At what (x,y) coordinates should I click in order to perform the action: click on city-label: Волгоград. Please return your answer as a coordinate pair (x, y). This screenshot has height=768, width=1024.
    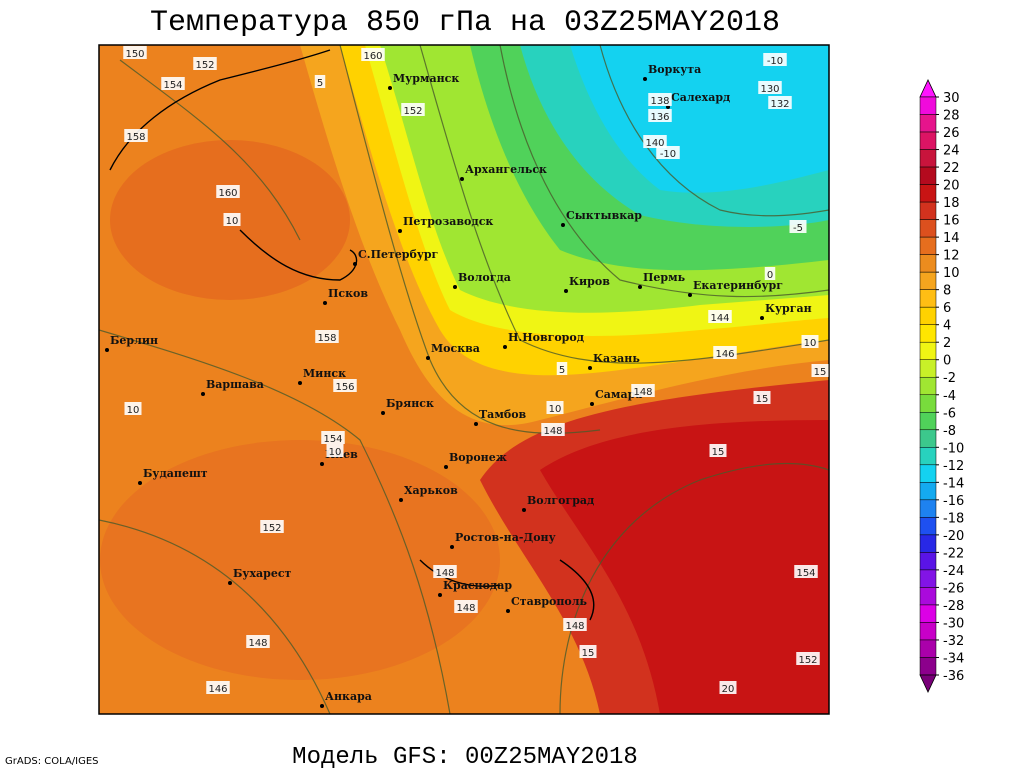
    Looking at the image, I should click on (560, 500).